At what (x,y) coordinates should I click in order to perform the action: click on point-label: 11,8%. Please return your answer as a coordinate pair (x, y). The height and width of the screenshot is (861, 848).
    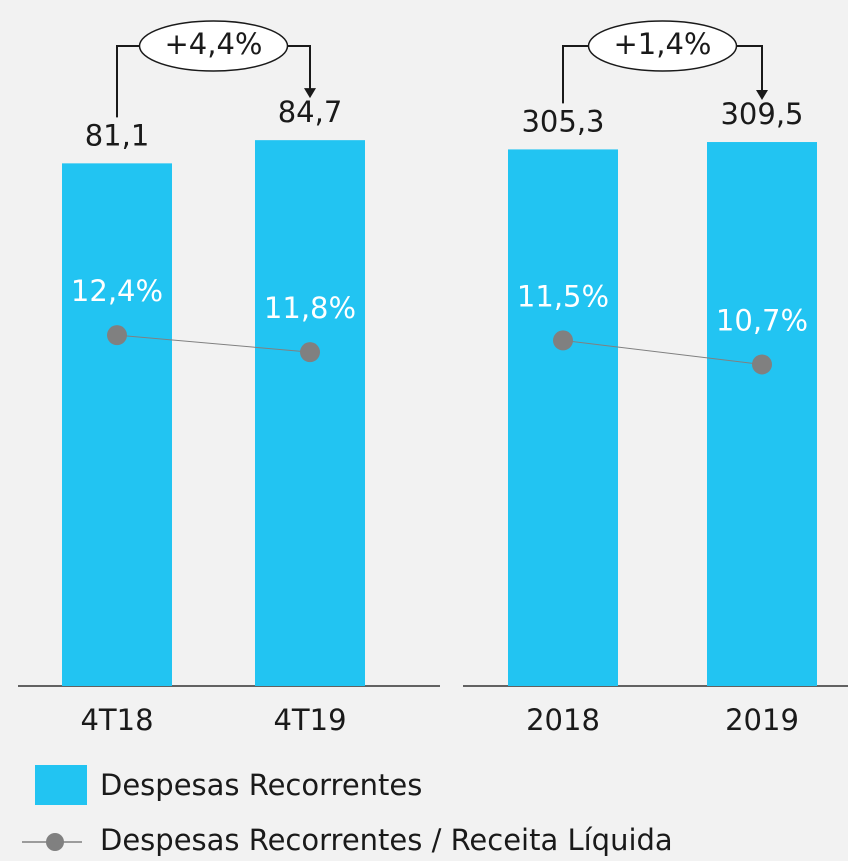
    Looking at the image, I should click on (310, 308).